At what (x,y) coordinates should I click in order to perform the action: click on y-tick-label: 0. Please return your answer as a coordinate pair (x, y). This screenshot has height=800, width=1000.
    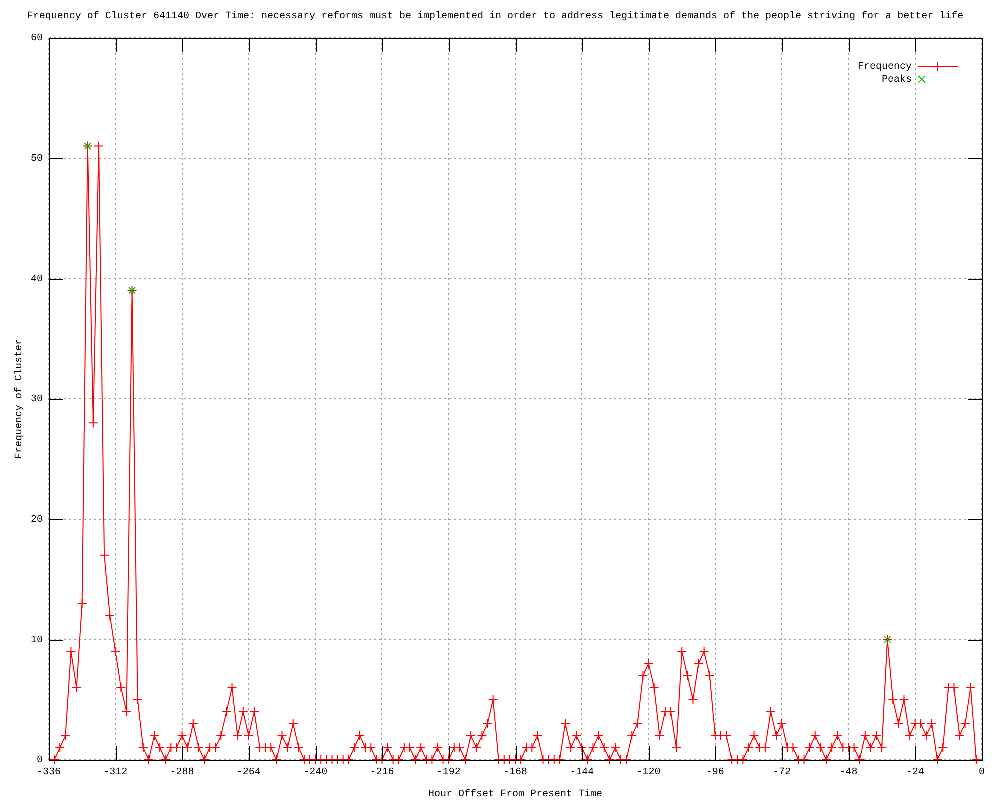
    Looking at the image, I should click on (39, 761).